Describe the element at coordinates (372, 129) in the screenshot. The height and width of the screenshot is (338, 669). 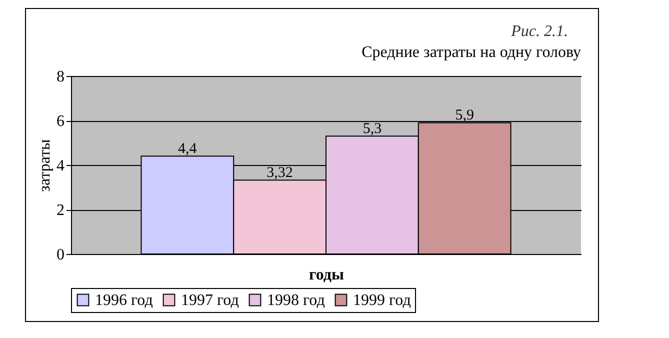
I see `data-label: 5,3` at that location.